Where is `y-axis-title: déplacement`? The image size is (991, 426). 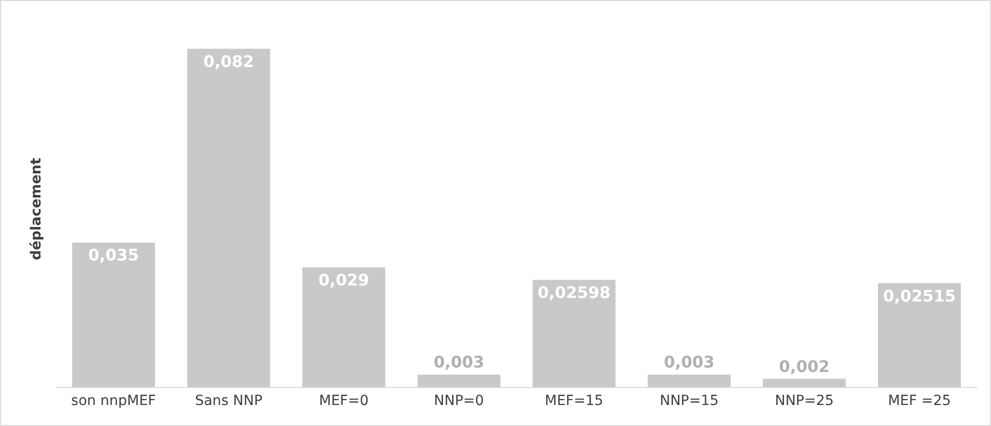
y-axis-title: déplacement is located at coordinates (36, 209).